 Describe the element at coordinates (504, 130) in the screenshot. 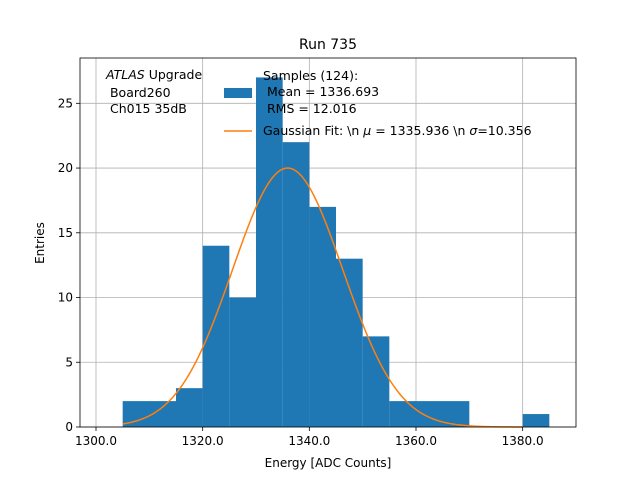

I see `legend-fit-suffix: =10.356` at that location.